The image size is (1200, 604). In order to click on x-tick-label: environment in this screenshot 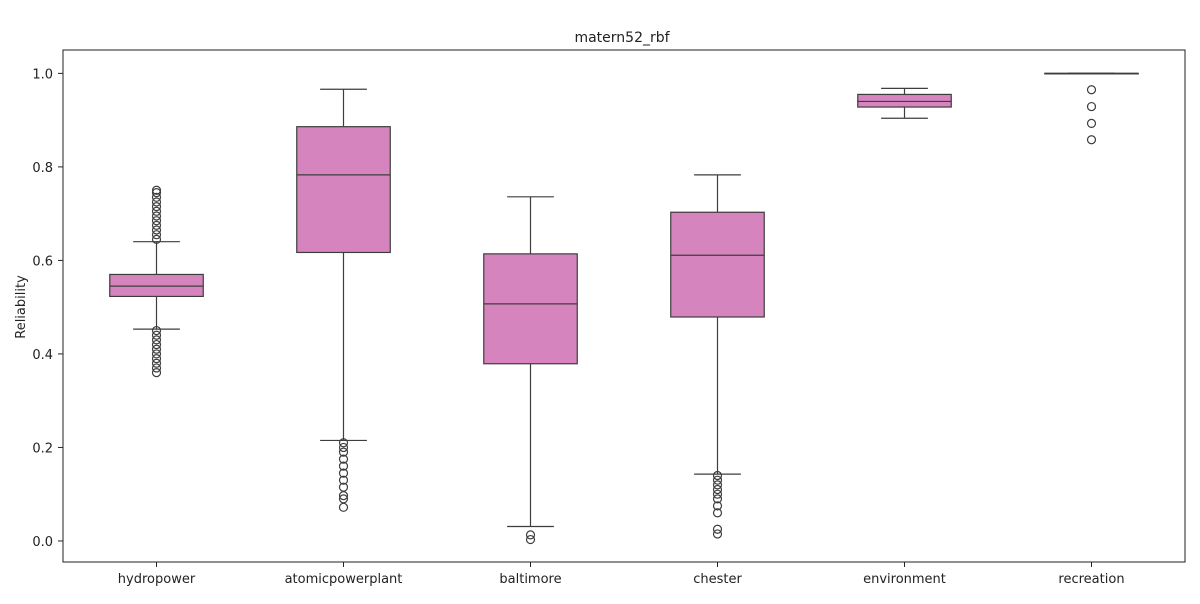, I will do `click(904, 579)`.